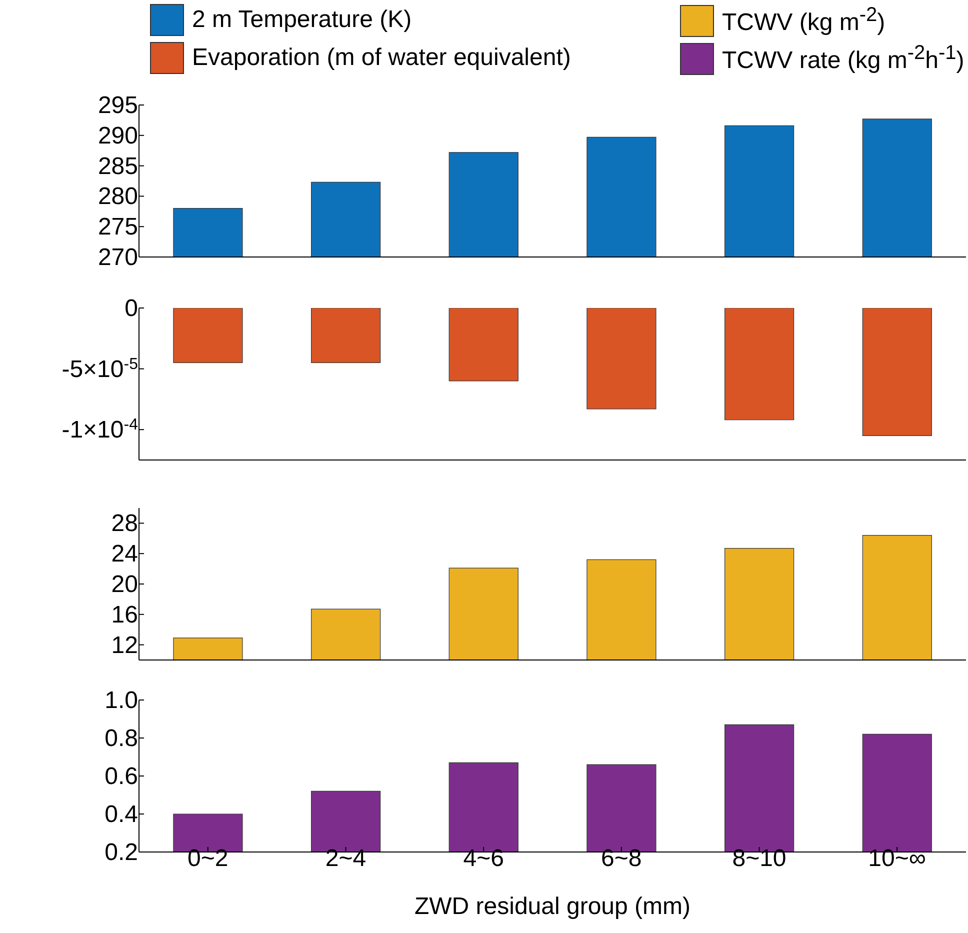  What do you see at coordinates (118, 196) in the screenshot?
I see `y-tick-label: 280` at bounding box center [118, 196].